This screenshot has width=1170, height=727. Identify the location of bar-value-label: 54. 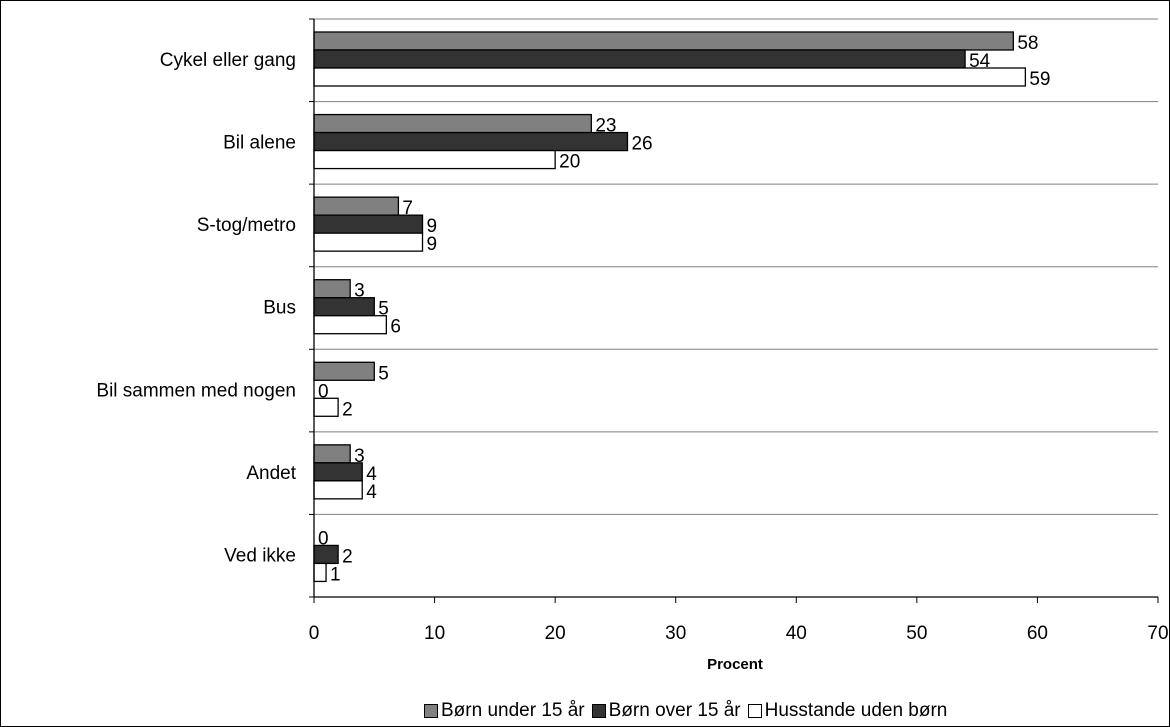
(980, 61).